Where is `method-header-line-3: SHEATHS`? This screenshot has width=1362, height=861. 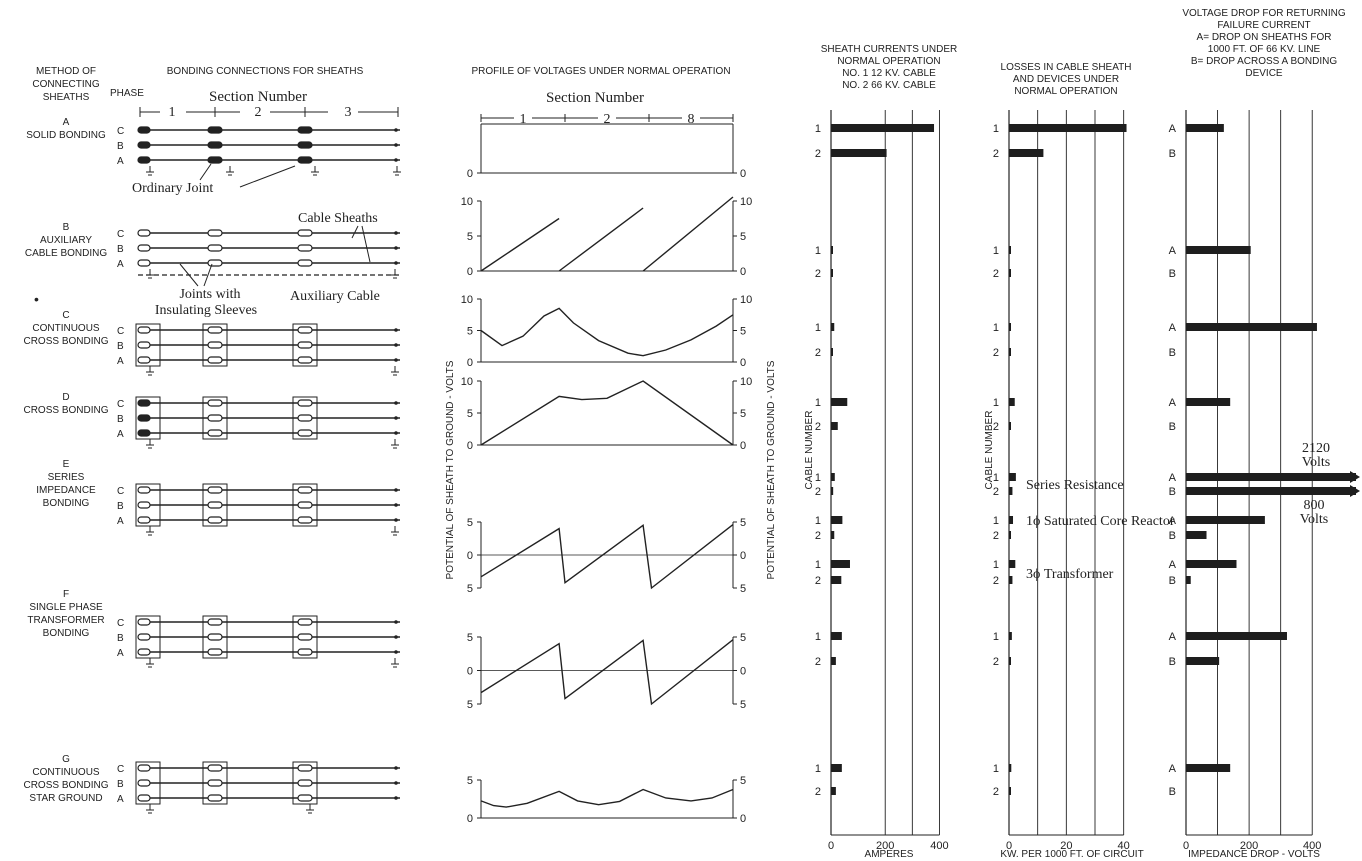
method-header-line-3: SHEATHS is located at coordinates (66, 97).